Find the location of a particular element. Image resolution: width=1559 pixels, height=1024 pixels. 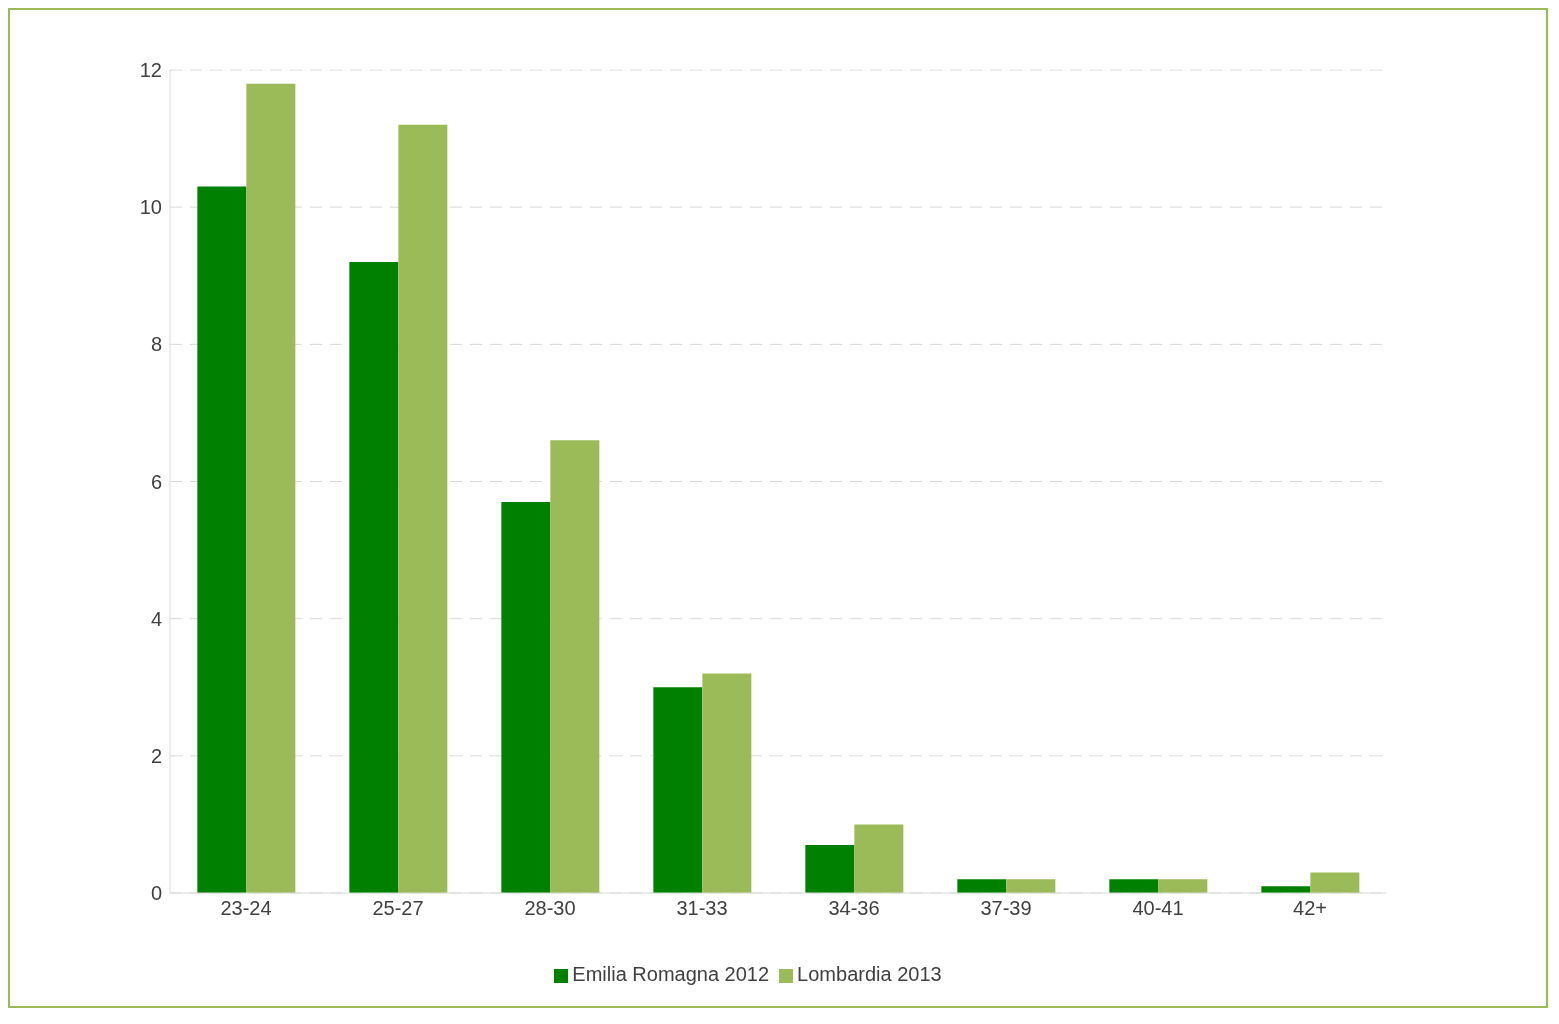

x-tick-label: 25-27 is located at coordinates (398, 908).